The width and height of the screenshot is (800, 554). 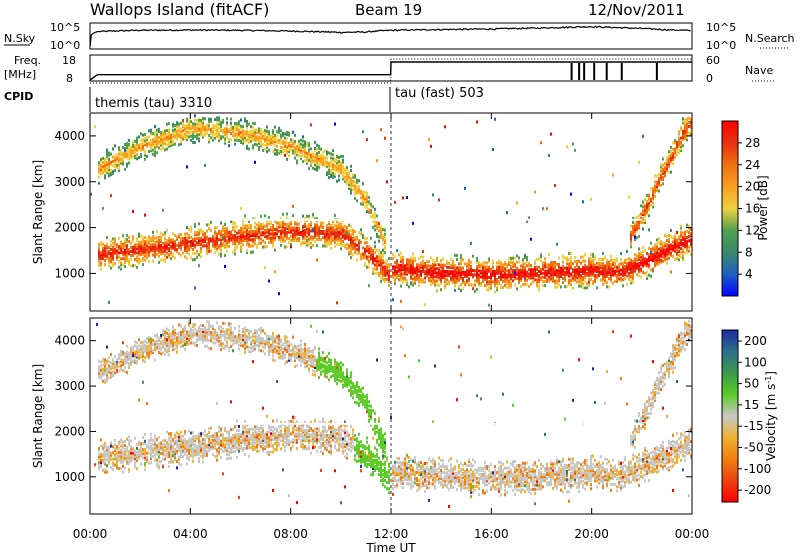 I want to click on nsky-panel, so click(x=391, y=36).